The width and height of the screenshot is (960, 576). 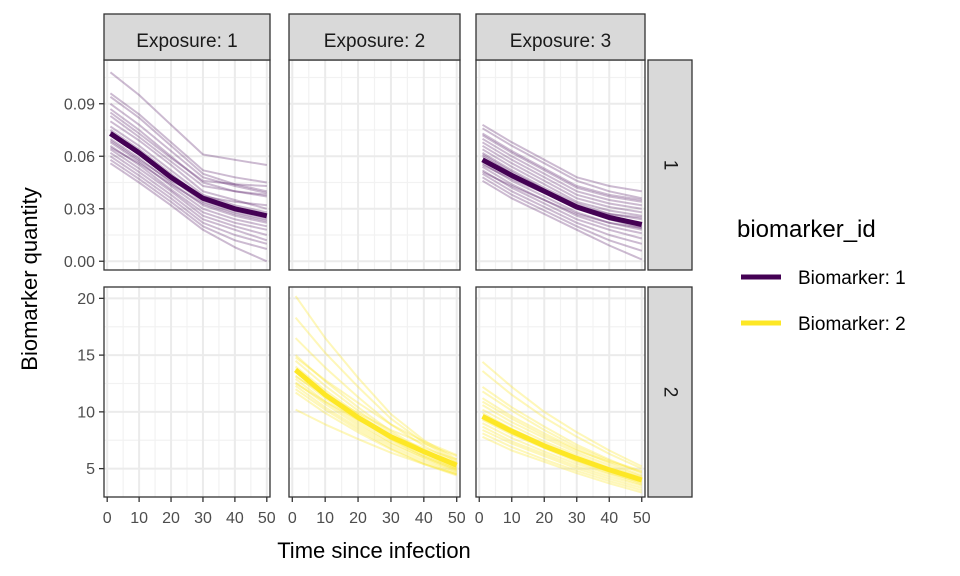 I want to click on y-tick-label: 0.06, so click(x=79, y=157).